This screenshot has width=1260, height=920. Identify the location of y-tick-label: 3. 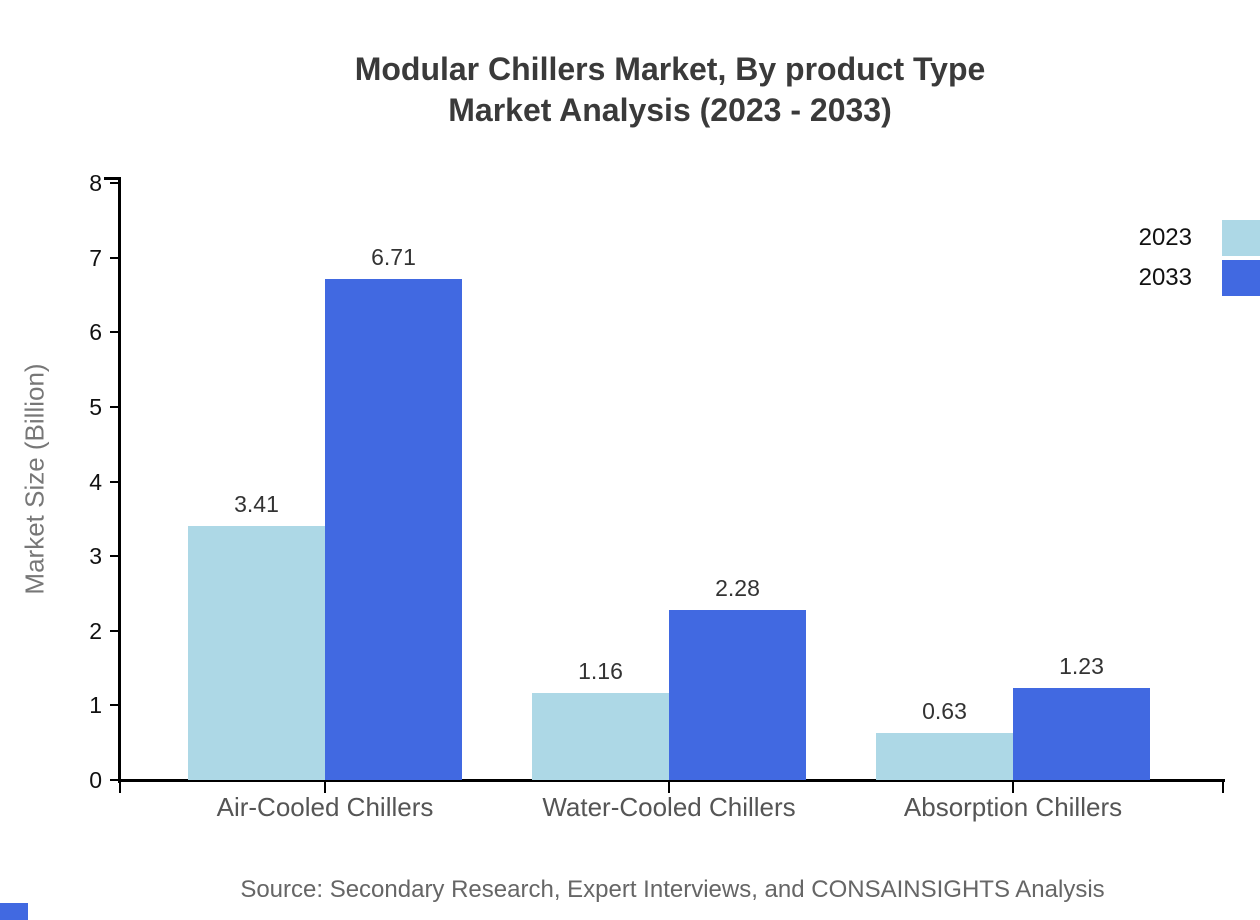
(95, 556).